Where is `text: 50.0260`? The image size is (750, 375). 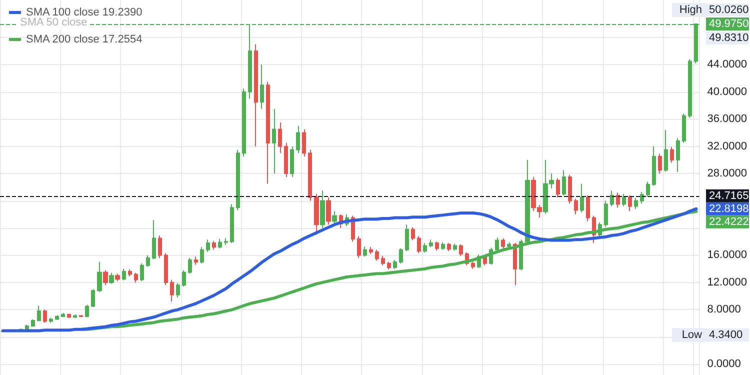
text: 50.0260 is located at coordinates (729, 10).